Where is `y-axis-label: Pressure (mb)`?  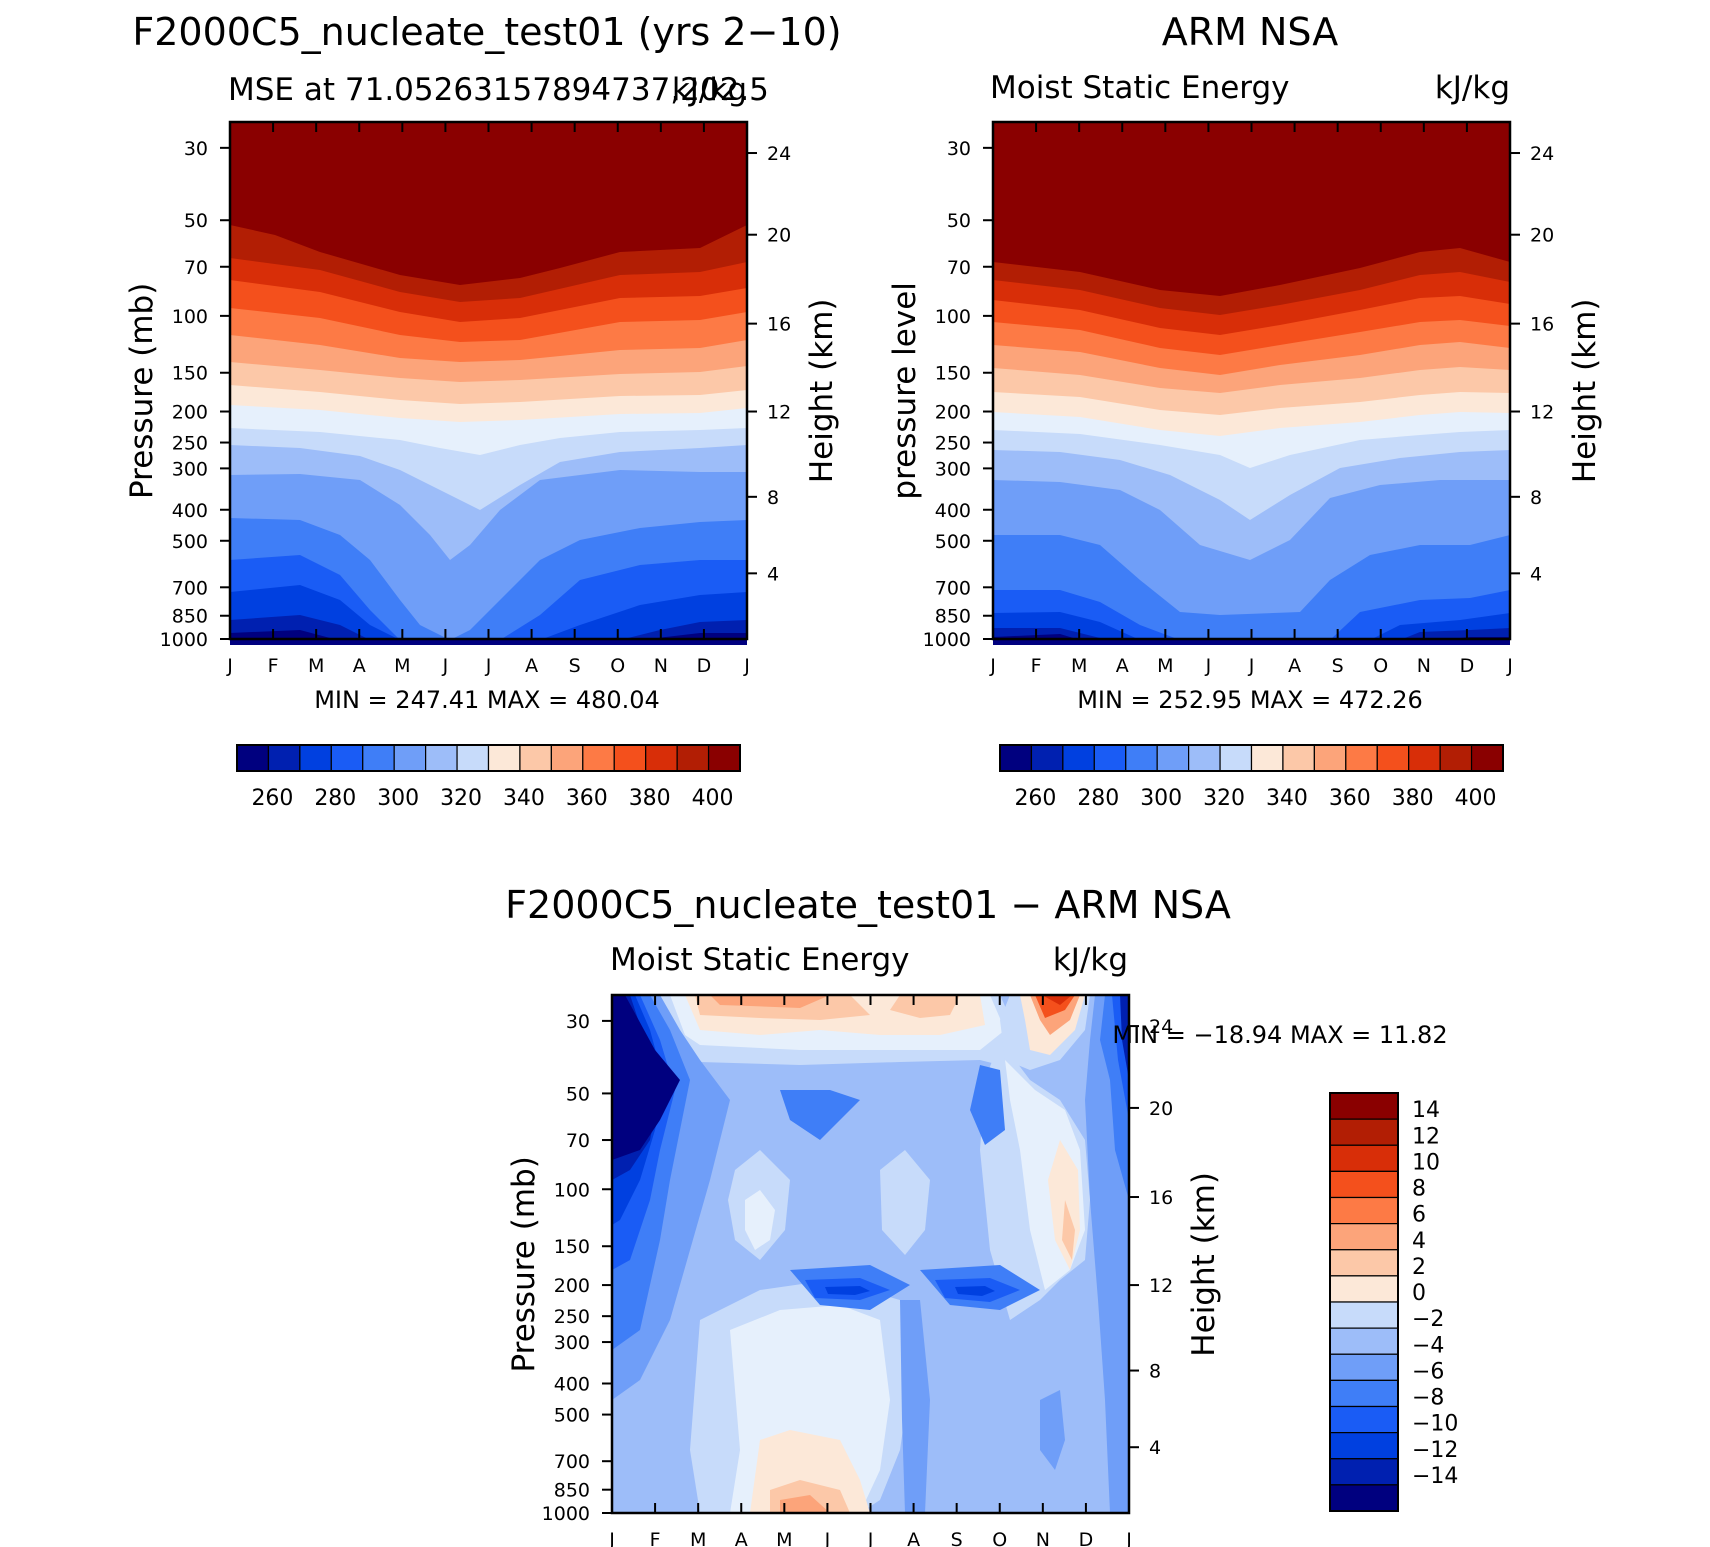 y-axis-label: Pressure (mb) is located at coordinates (142, 391).